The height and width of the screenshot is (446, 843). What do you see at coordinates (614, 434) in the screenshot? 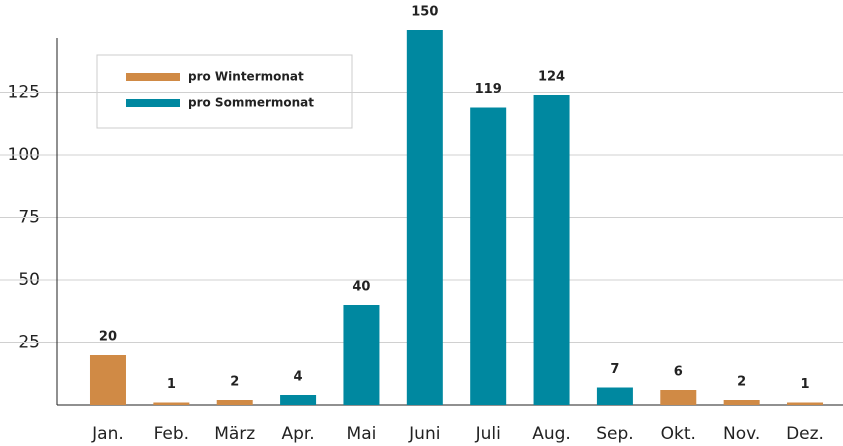
I see `x-tick-label: Sep.` at bounding box center [614, 434].